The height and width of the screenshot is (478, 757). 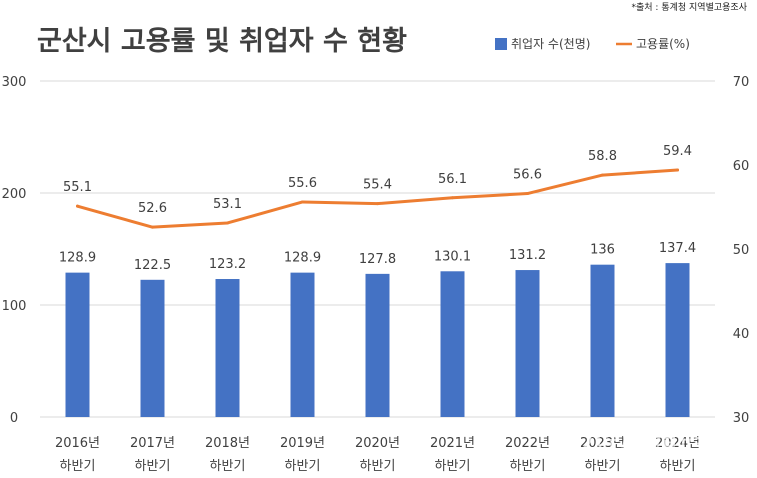 What do you see at coordinates (77, 187) in the screenshot?
I see `line-data-label: 55.1` at bounding box center [77, 187].